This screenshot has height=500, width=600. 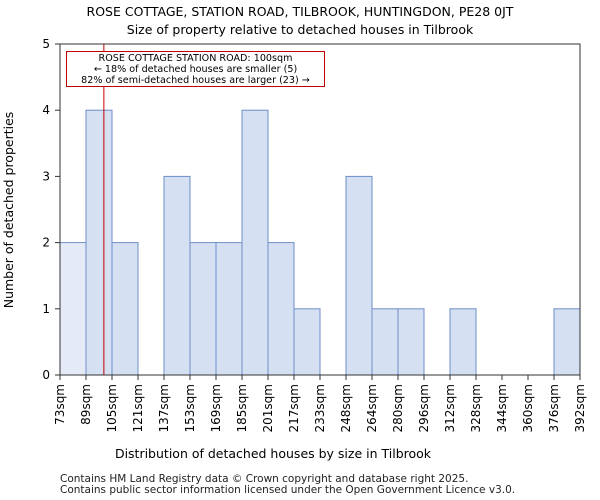 What do you see at coordinates (46, 375) in the screenshot?
I see `y-tick-label: 0` at bounding box center [46, 375].